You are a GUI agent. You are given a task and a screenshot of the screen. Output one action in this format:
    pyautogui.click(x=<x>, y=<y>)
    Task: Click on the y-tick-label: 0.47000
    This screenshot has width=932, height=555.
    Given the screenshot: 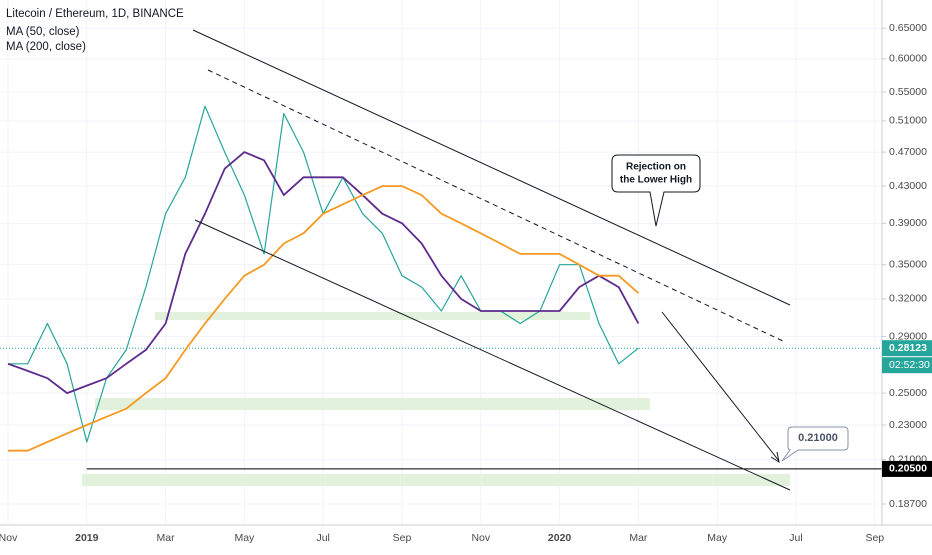 What is the action you would take?
    pyautogui.click(x=908, y=152)
    